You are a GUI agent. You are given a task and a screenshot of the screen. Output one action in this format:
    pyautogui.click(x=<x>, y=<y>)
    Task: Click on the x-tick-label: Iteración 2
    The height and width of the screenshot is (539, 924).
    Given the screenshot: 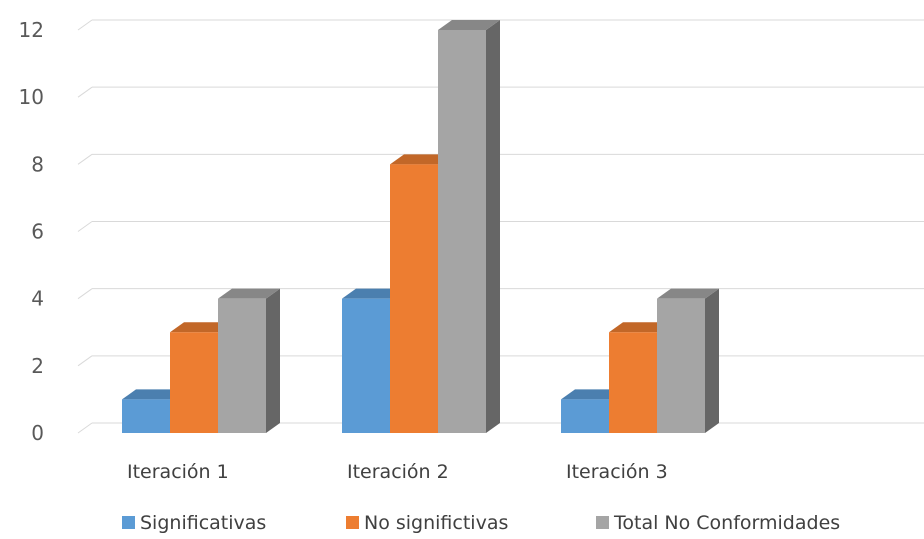 What is the action you would take?
    pyautogui.click(x=398, y=472)
    